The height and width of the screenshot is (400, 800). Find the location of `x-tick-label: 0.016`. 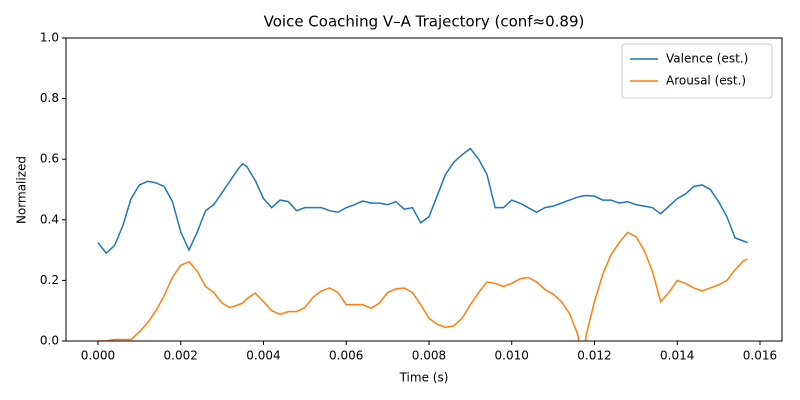

x-tick-label: 0.016 is located at coordinates (760, 356).